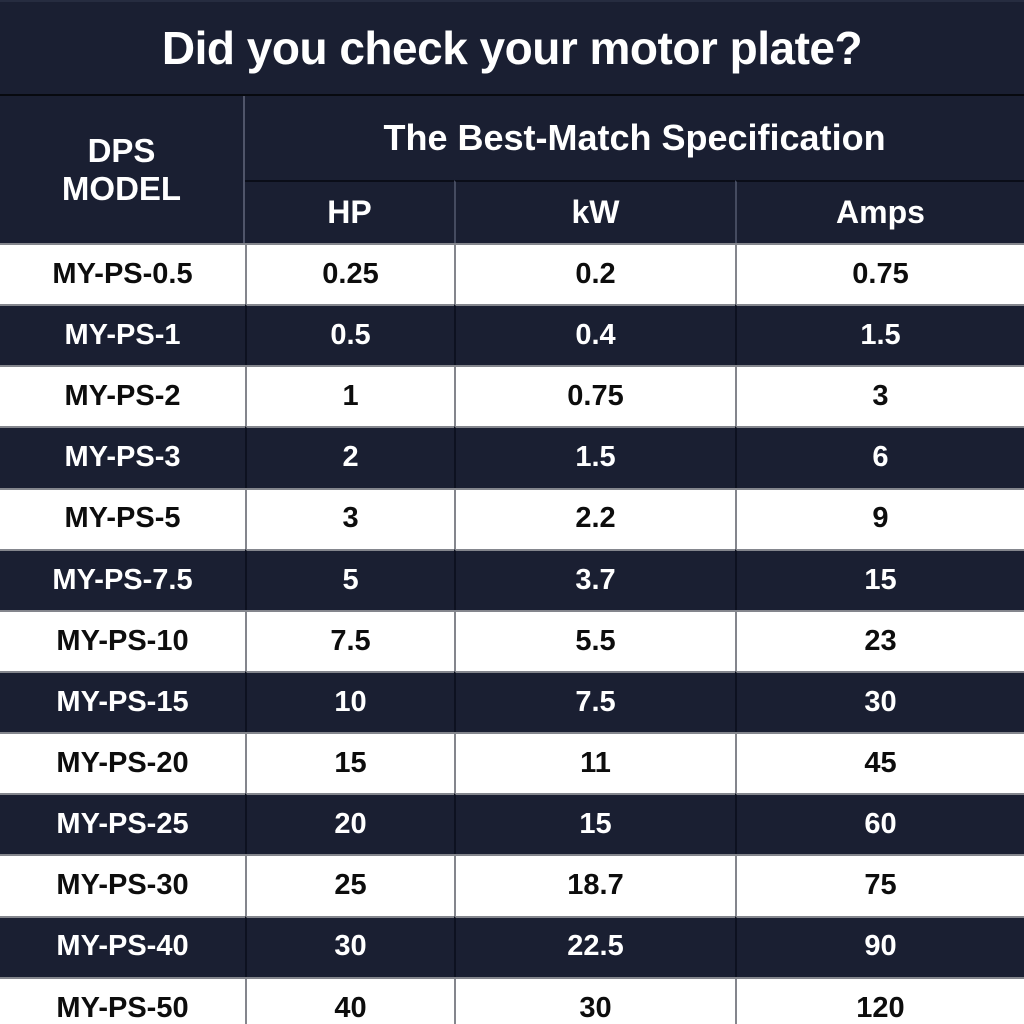  I want to click on model-cell: MY-PS-40, so click(123, 946).